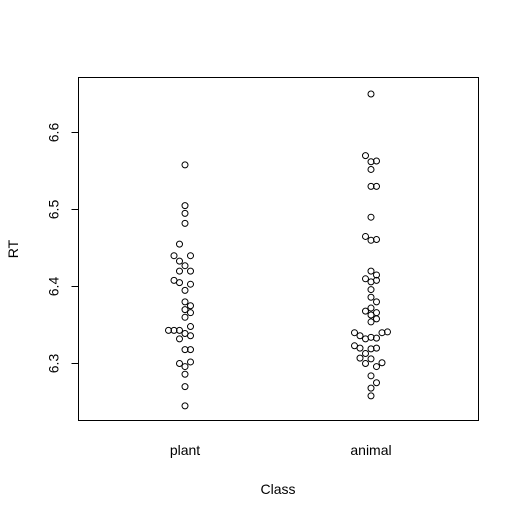 The width and height of the screenshot is (519, 518). What do you see at coordinates (62, 248) in the screenshot?
I see `y-axis: 6.3 6.4 6.5 6.6` at bounding box center [62, 248].